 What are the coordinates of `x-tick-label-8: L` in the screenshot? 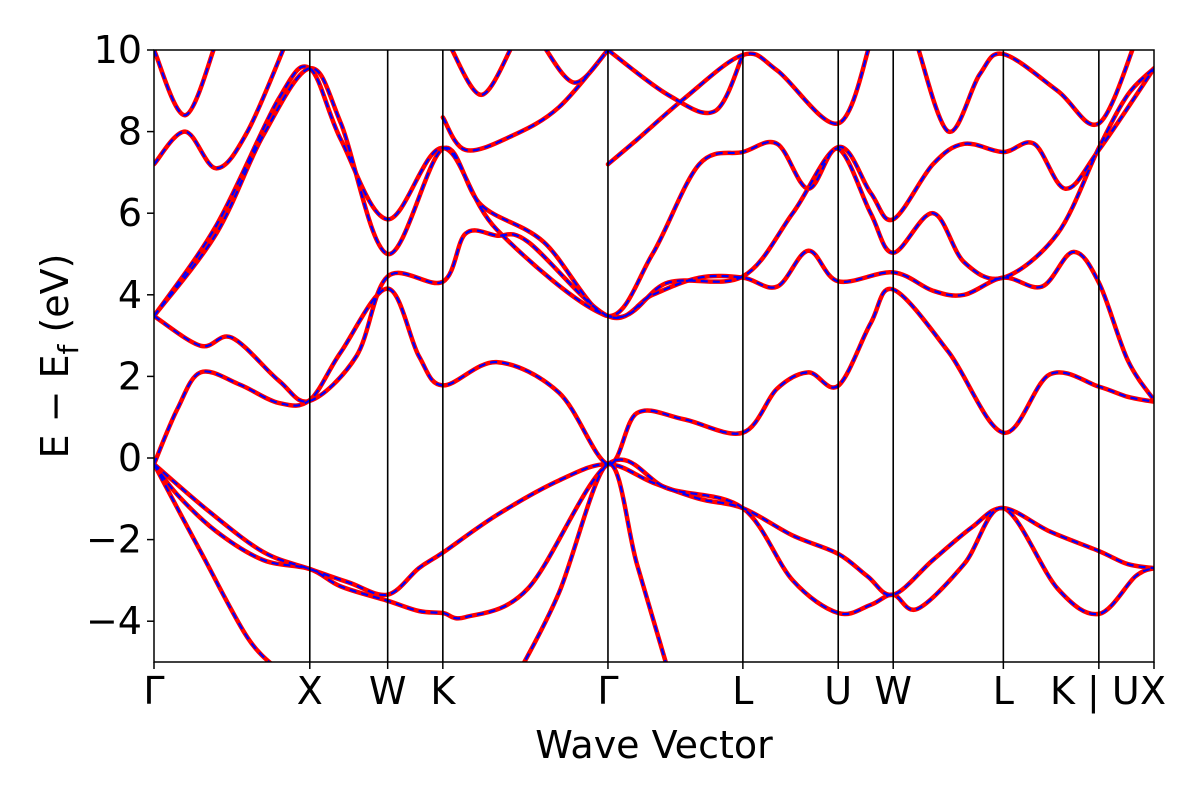 It's located at (1003, 691).